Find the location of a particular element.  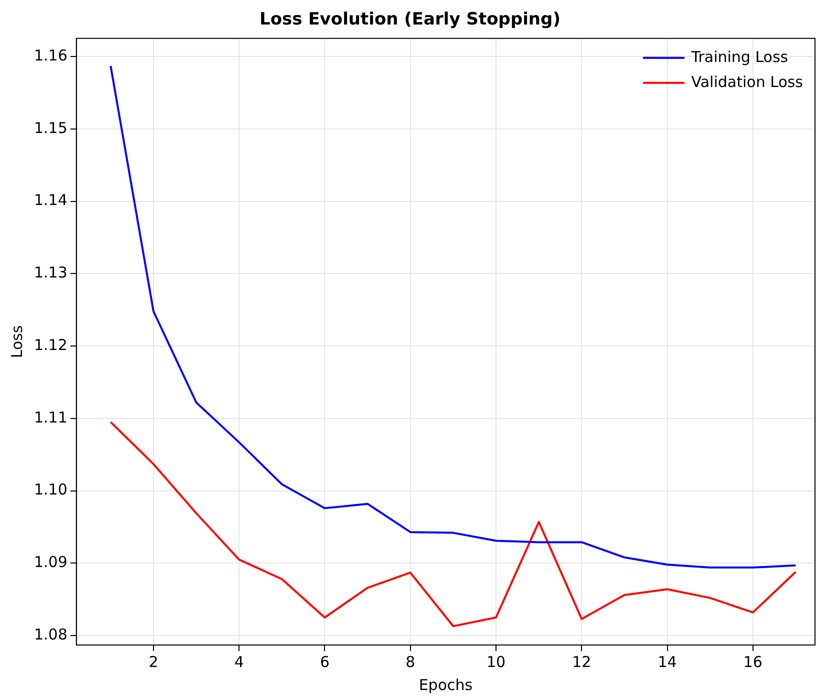

x-tick-label: 14 is located at coordinates (667, 661).